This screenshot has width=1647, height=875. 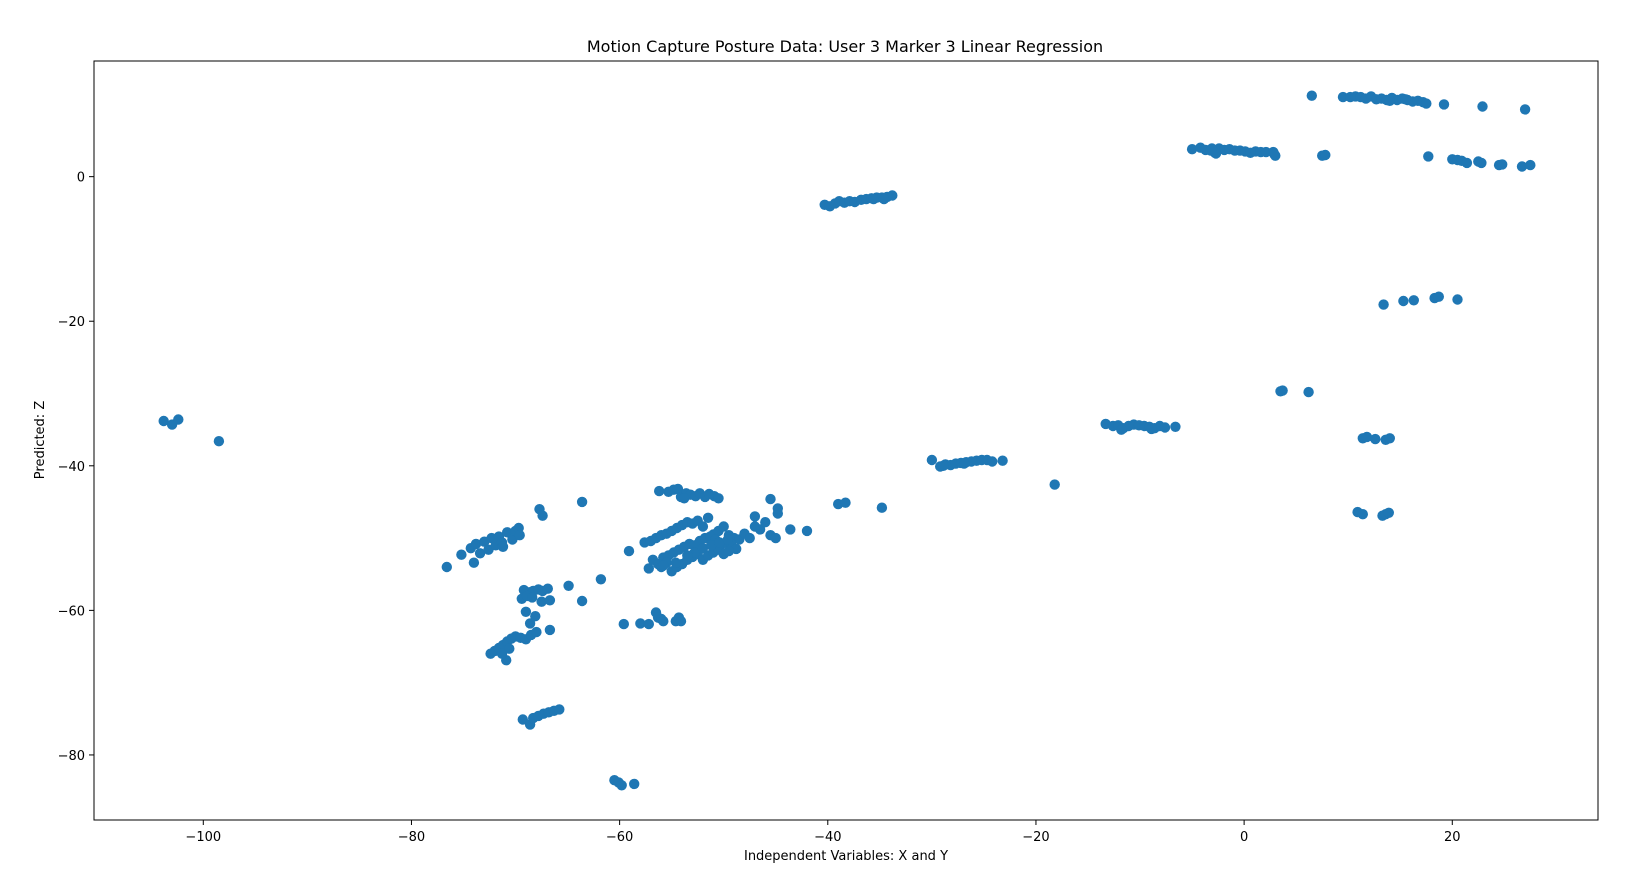 What do you see at coordinates (71, 322) in the screenshot?
I see `y-tick-label: −20` at bounding box center [71, 322].